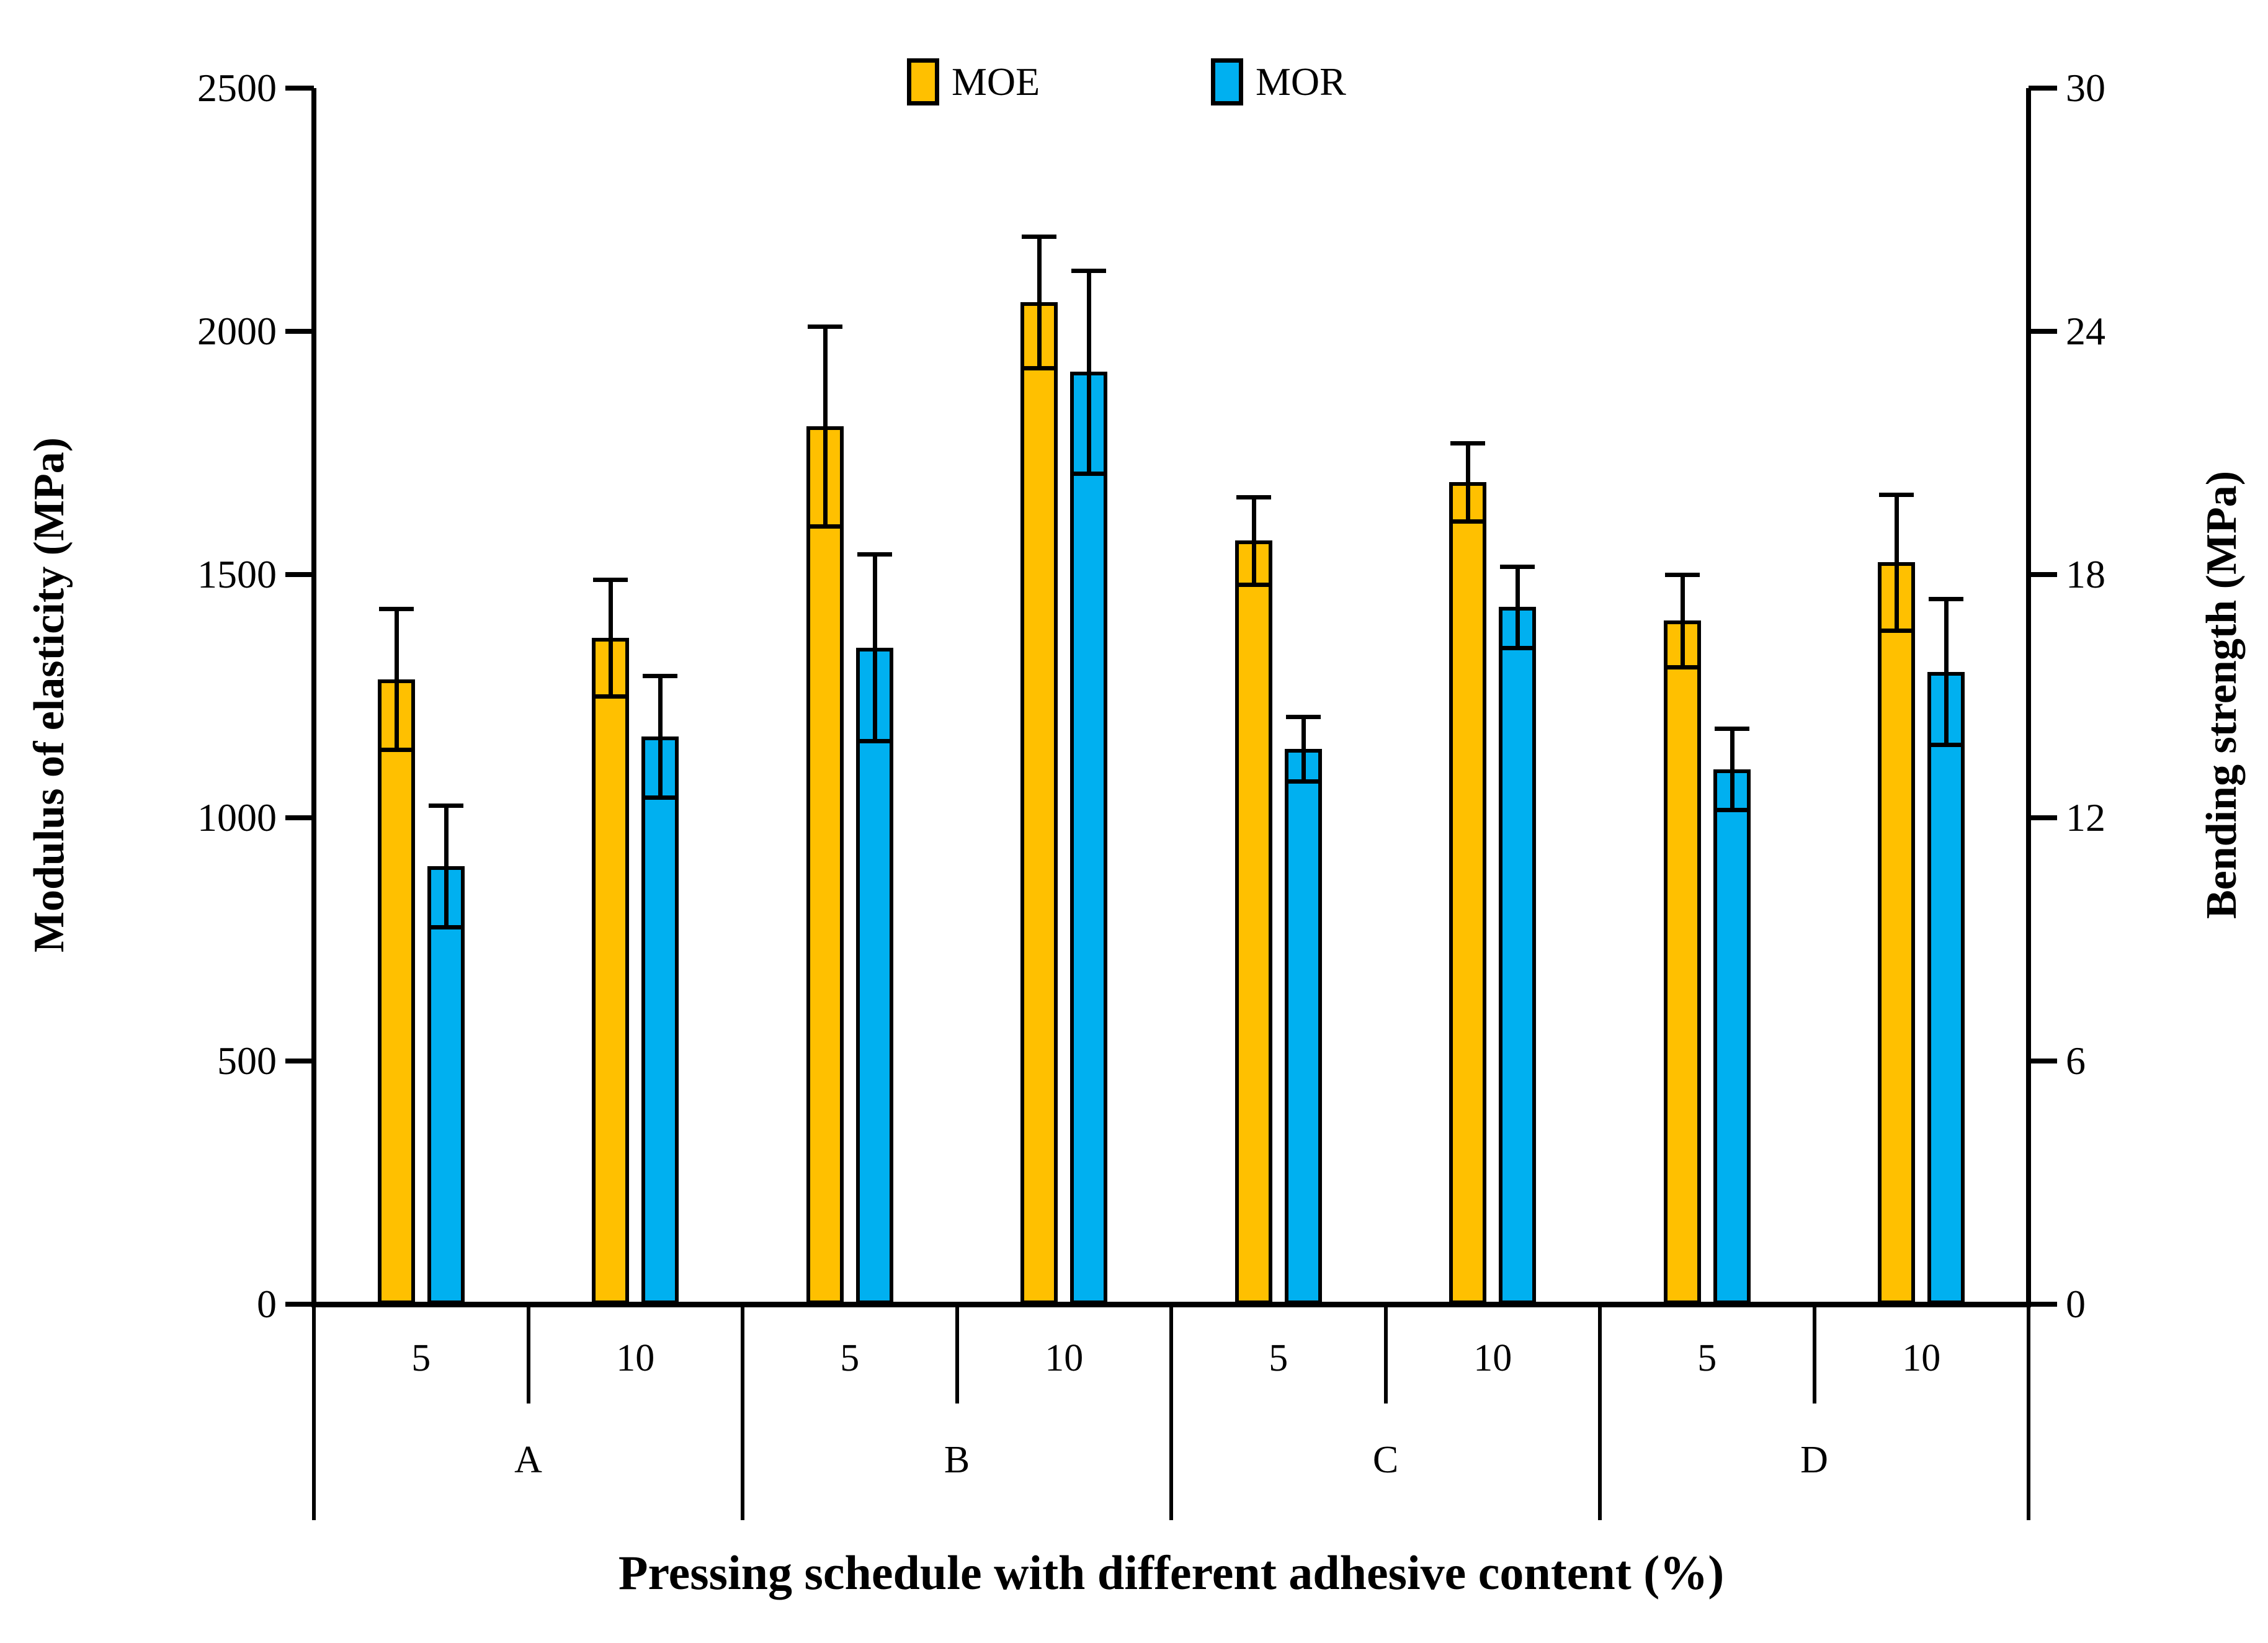 The width and height of the screenshot is (2268, 1643). Describe the element at coordinates (446, 866) in the screenshot. I see `error-bar-mor-A5` at that location.